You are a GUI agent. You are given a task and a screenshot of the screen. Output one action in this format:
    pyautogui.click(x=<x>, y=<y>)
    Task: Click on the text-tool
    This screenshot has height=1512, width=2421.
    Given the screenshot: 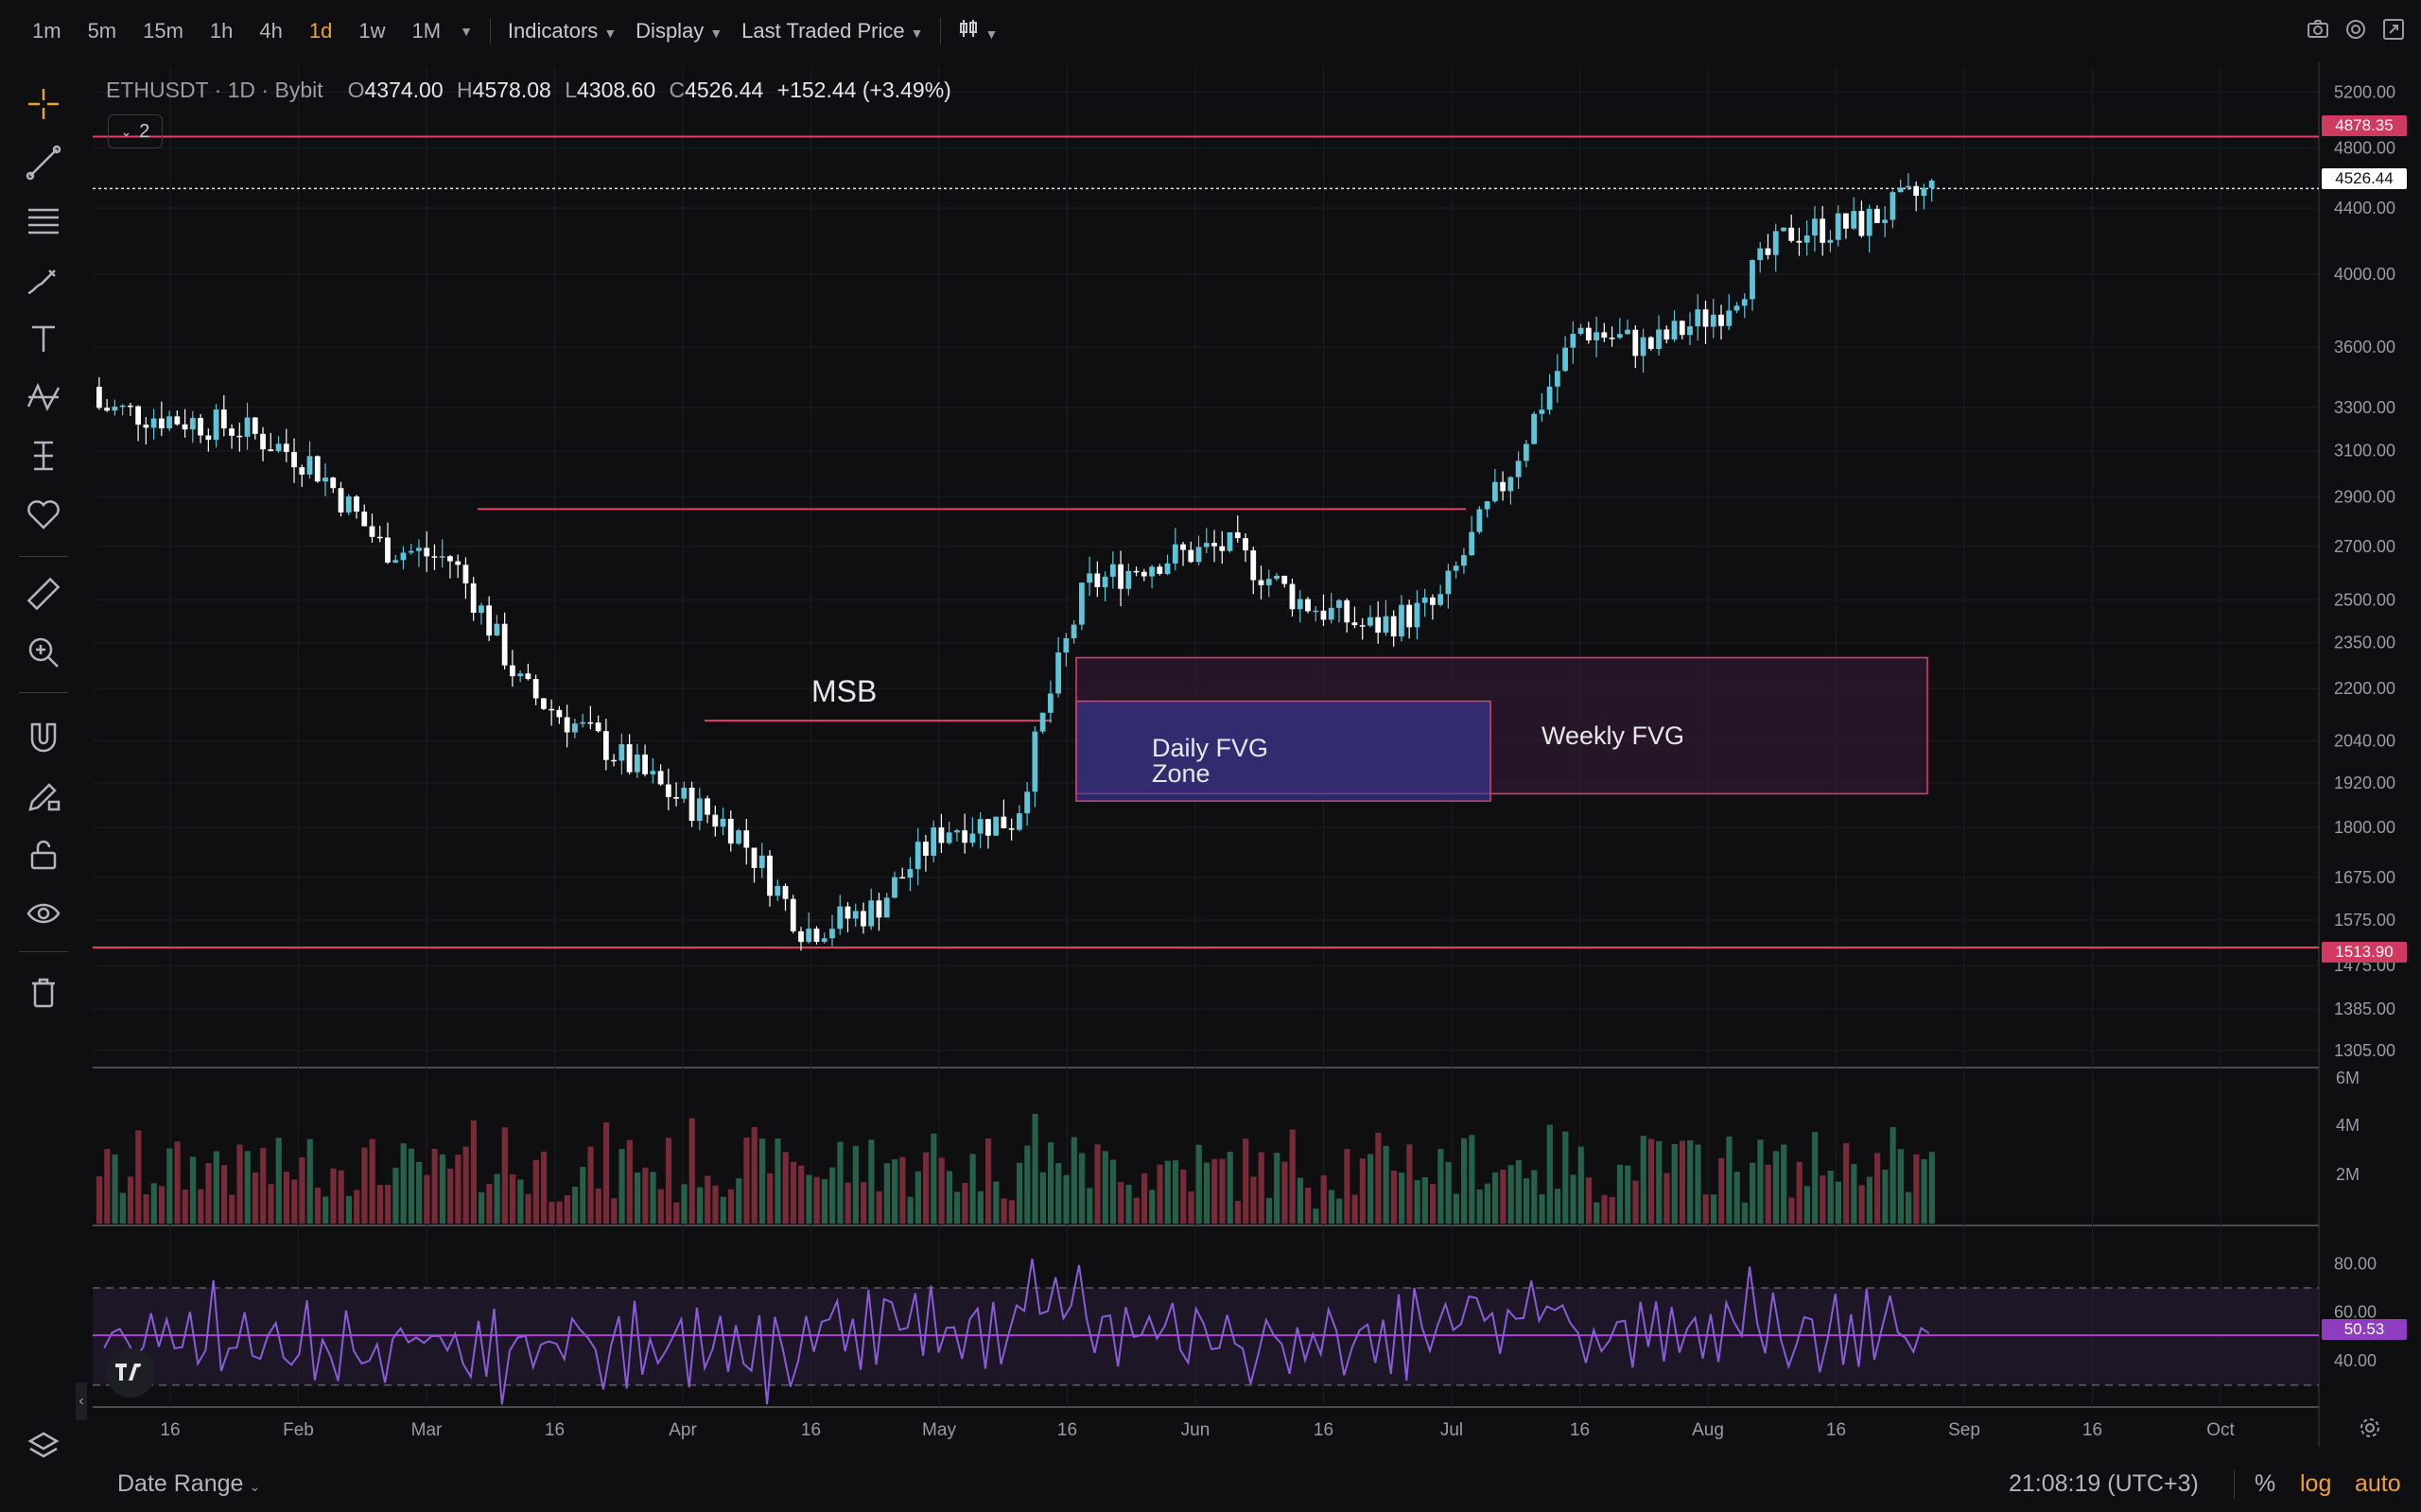 What is the action you would take?
    pyautogui.click(x=43, y=338)
    